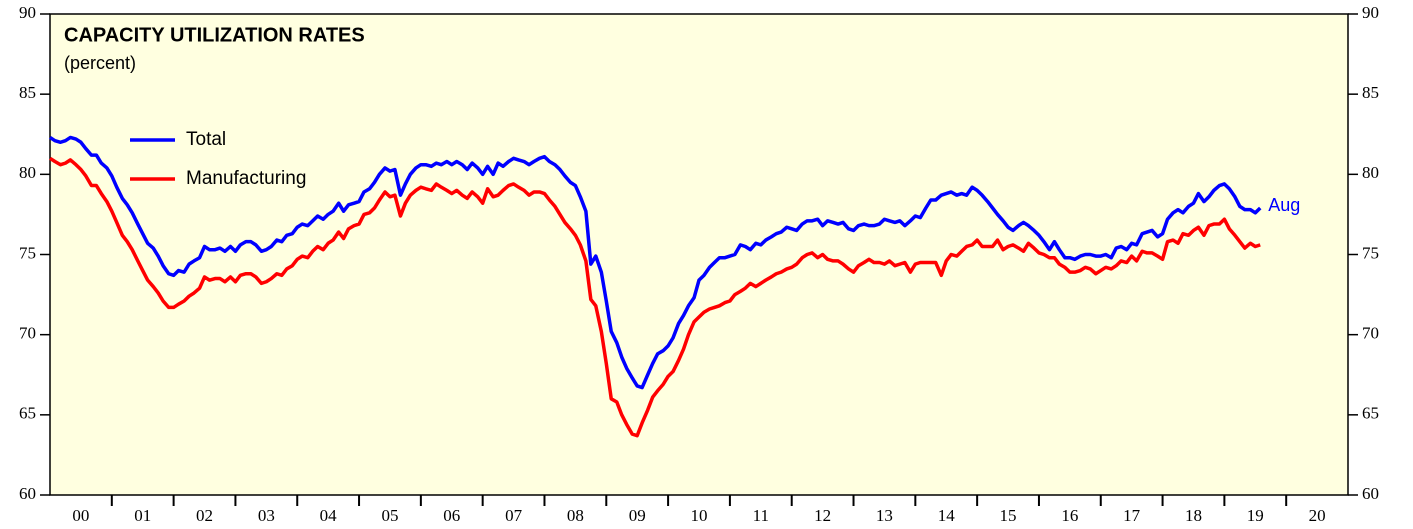 The image size is (1413, 529). Describe the element at coordinates (100, 63) in the screenshot. I see `chart-subtitle: (percent)` at that location.